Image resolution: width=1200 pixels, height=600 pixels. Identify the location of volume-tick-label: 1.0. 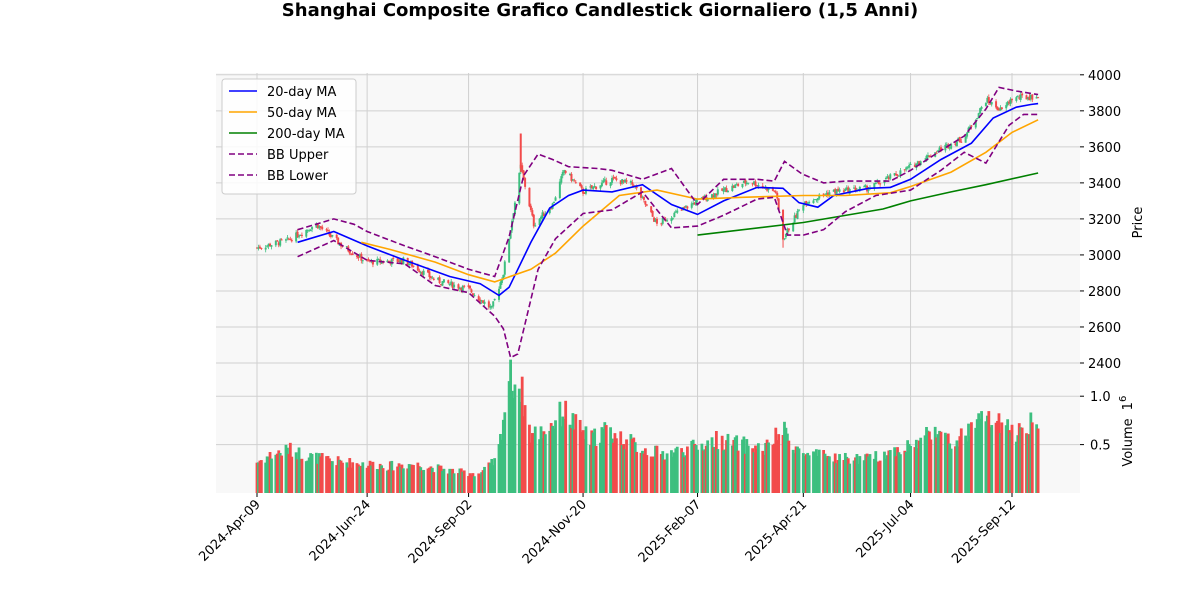
(1100, 397).